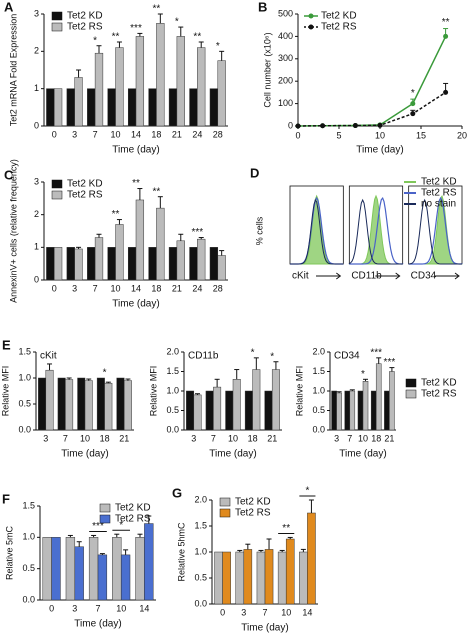 The image size is (474, 637). What do you see at coordinates (285, 13) in the screenshot?
I see `y-tick-label: 500` at bounding box center [285, 13].